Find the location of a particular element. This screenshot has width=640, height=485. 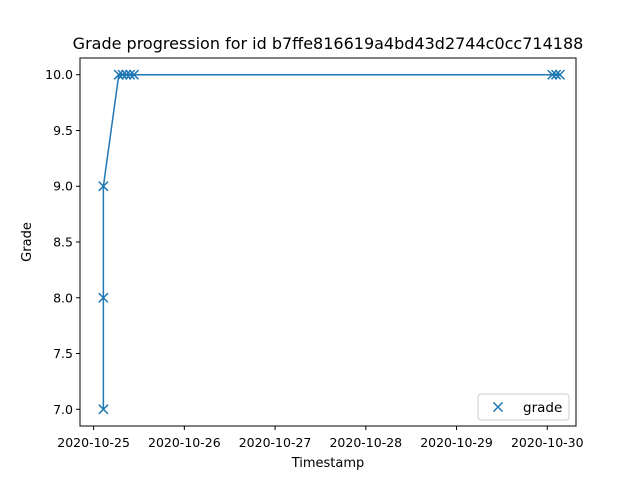

legend-box is located at coordinates (523, 407).